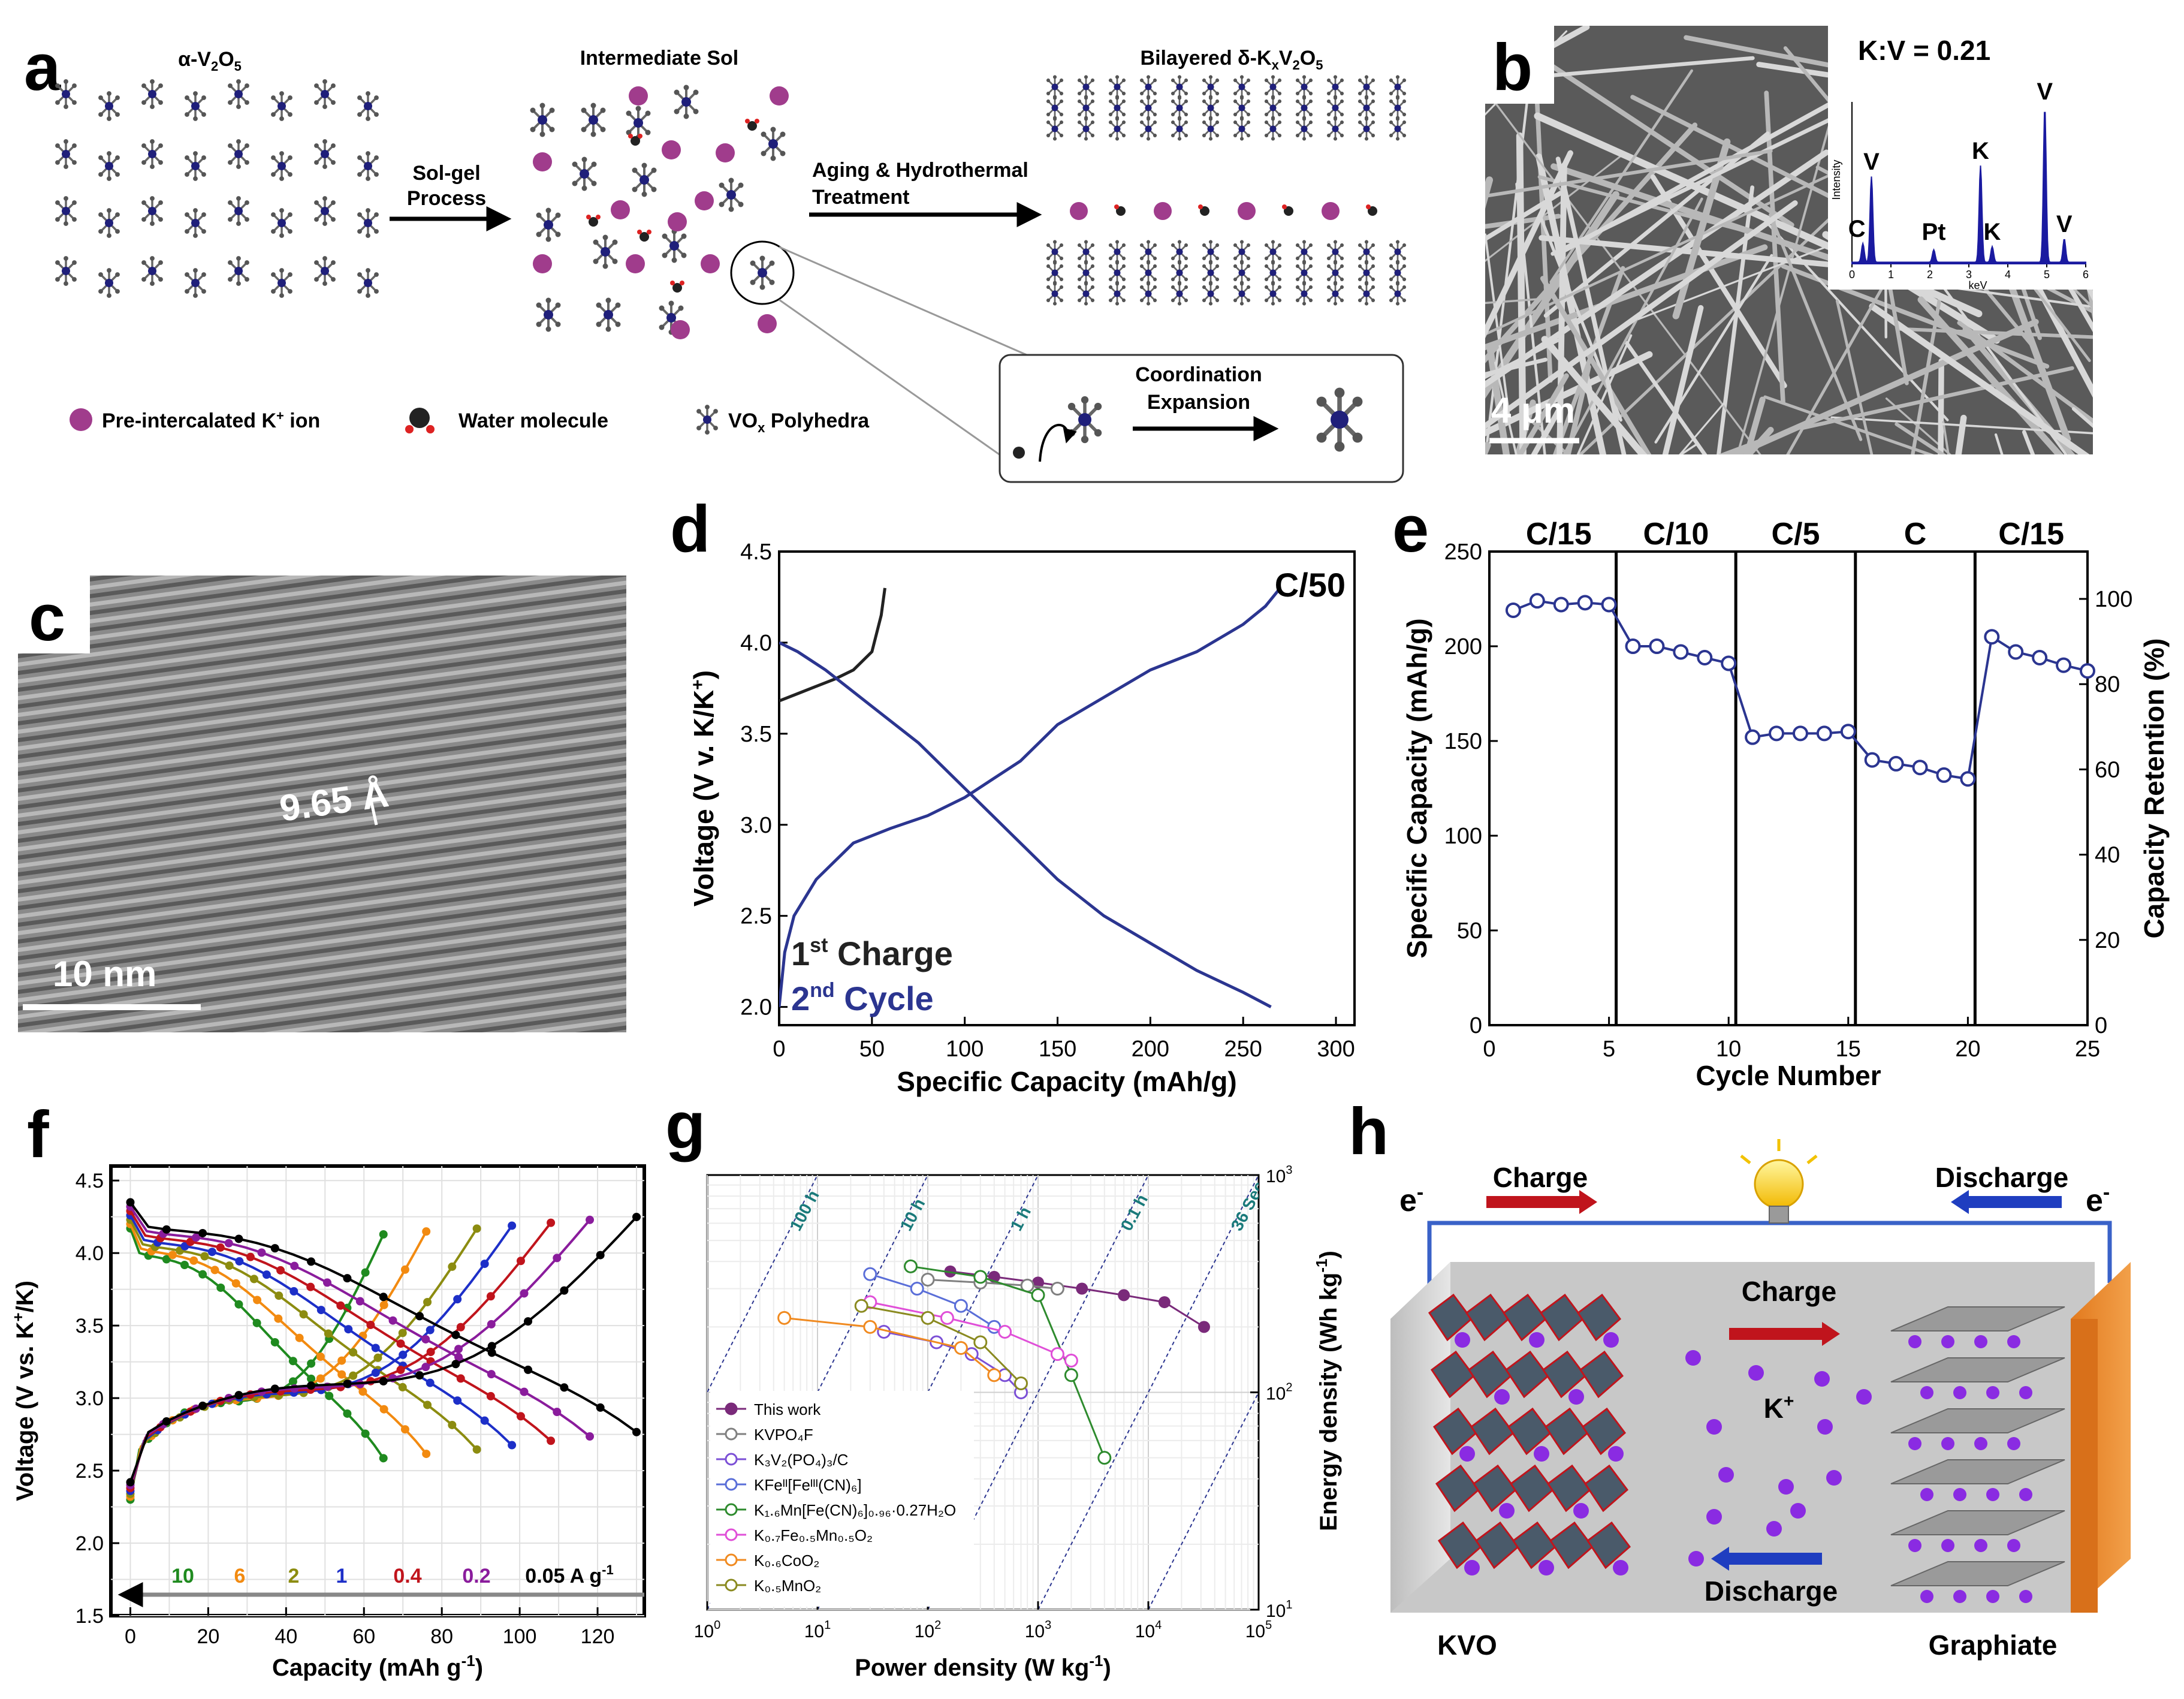 The height and width of the screenshot is (1699, 2184). Describe the element at coordinates (211, 420) in the screenshot. I see `k-ion-legend: Pre-intercalated K+ ion` at that location.